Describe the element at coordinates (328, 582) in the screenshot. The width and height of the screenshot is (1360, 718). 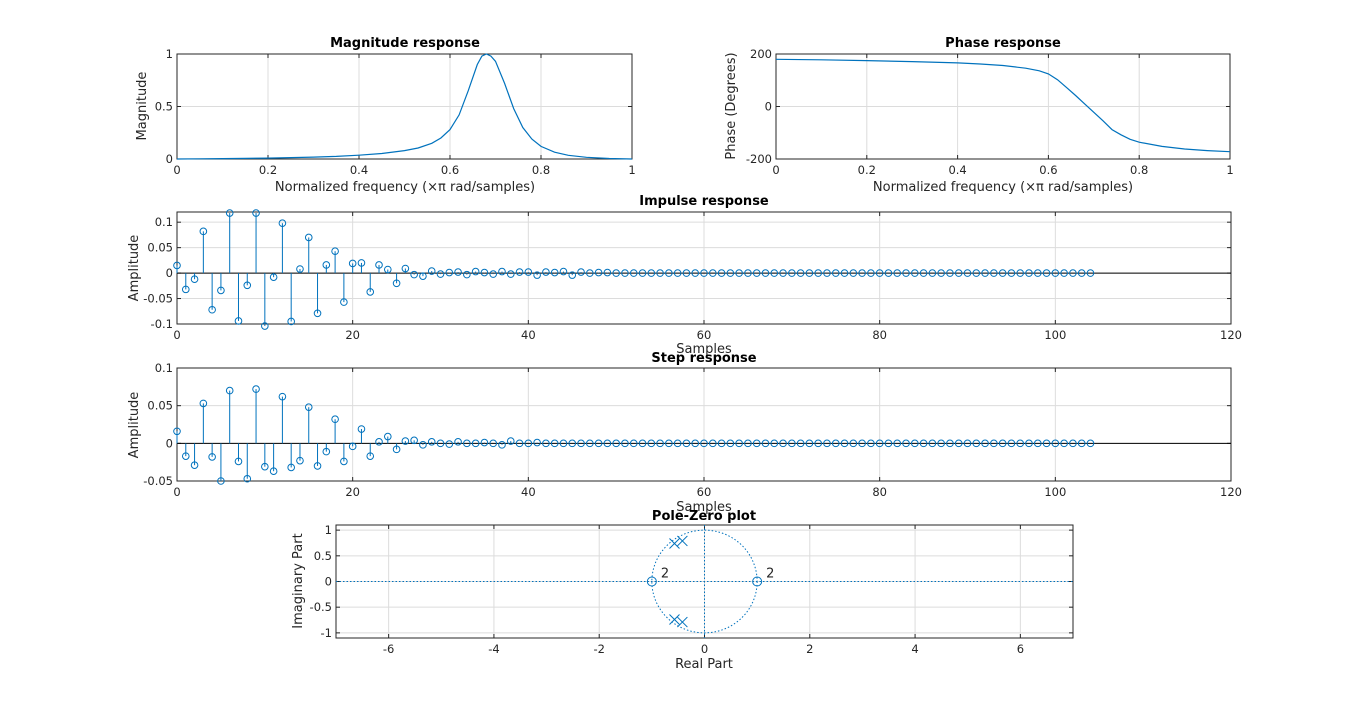
I see `pz-ytick-label: 0` at that location.